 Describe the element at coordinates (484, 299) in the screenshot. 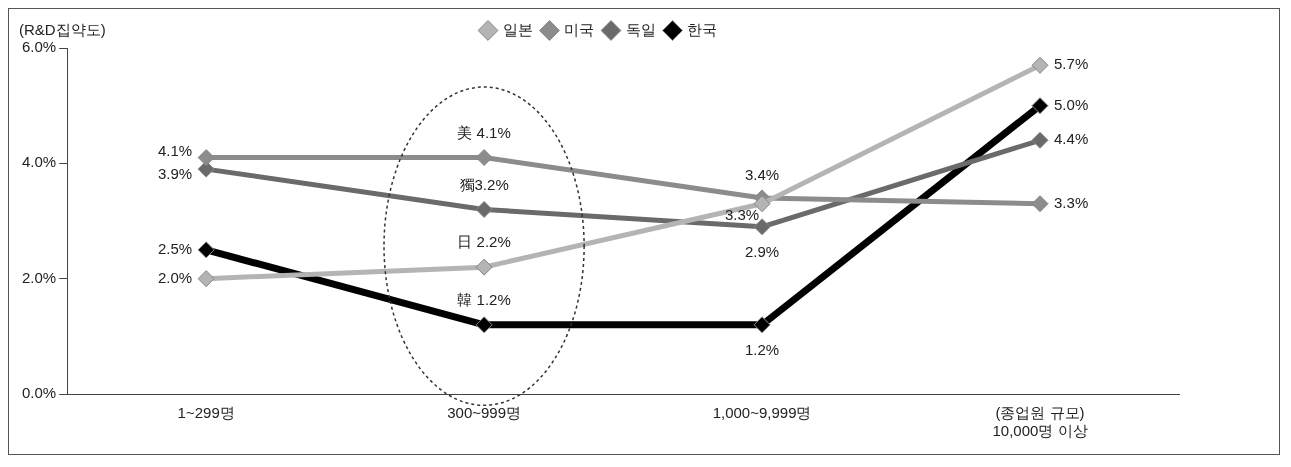

I see `data-label: 韓 1.2%` at that location.